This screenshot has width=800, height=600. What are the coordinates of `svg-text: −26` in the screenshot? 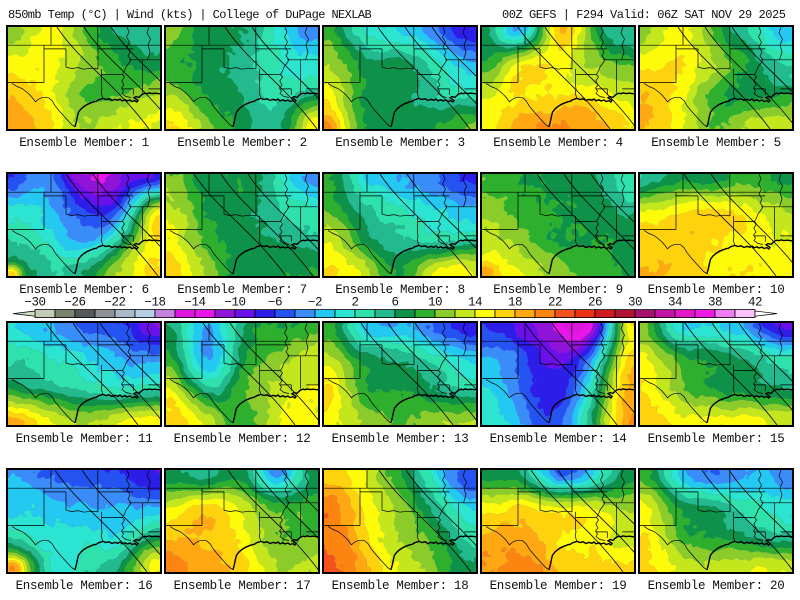 It's located at (74, 303).